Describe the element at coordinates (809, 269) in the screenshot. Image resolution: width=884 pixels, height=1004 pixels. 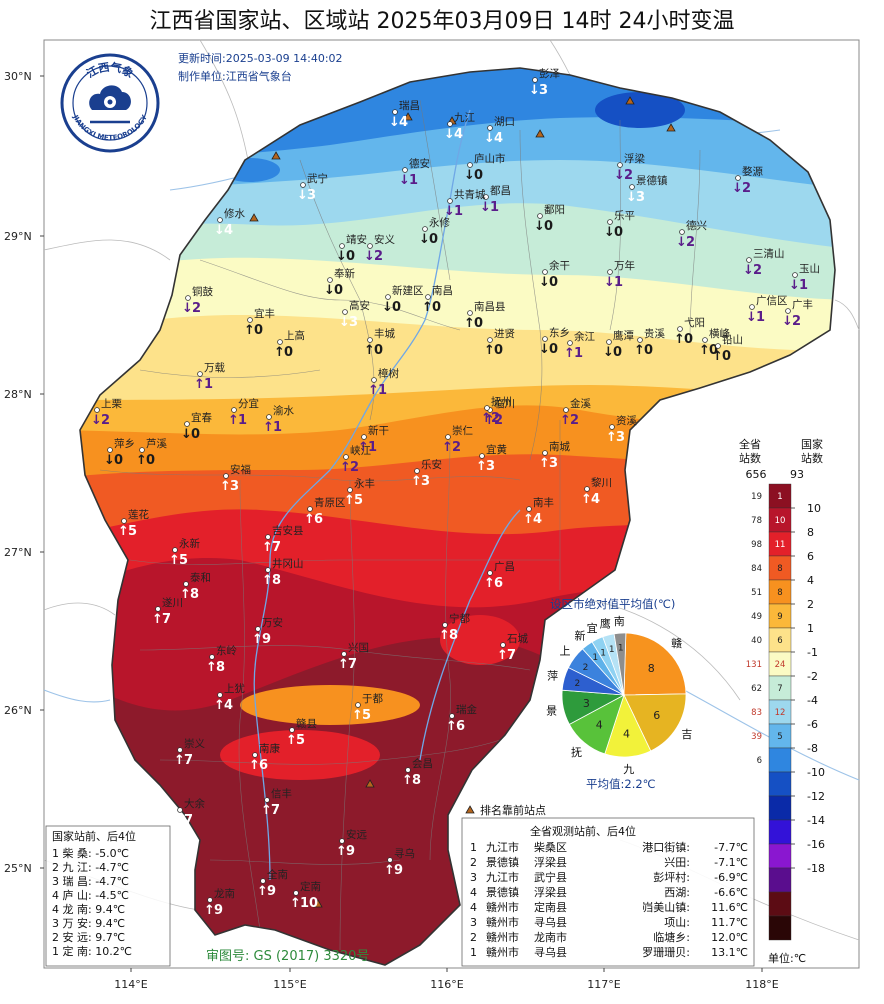
I see `station-name: 玉山` at that location.